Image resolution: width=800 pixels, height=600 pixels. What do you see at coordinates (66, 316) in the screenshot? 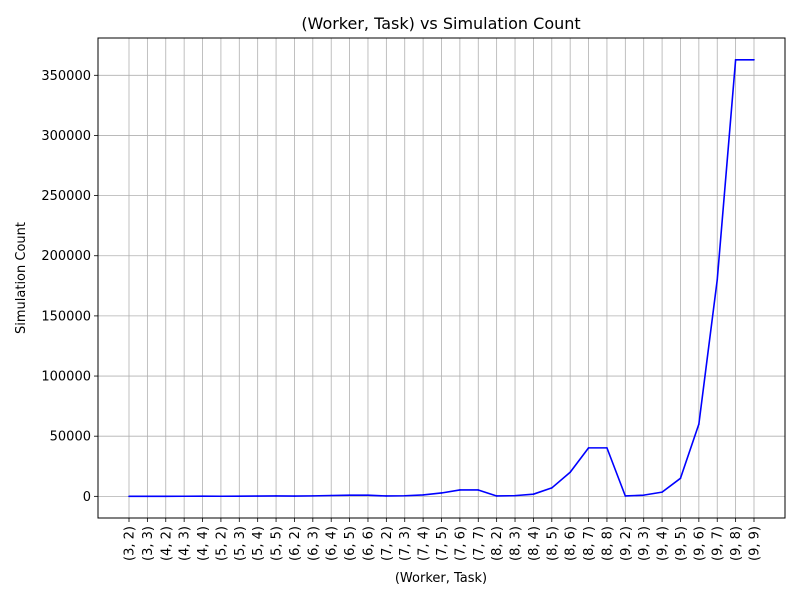
I see `y-tick-label: 150000` at bounding box center [66, 316].